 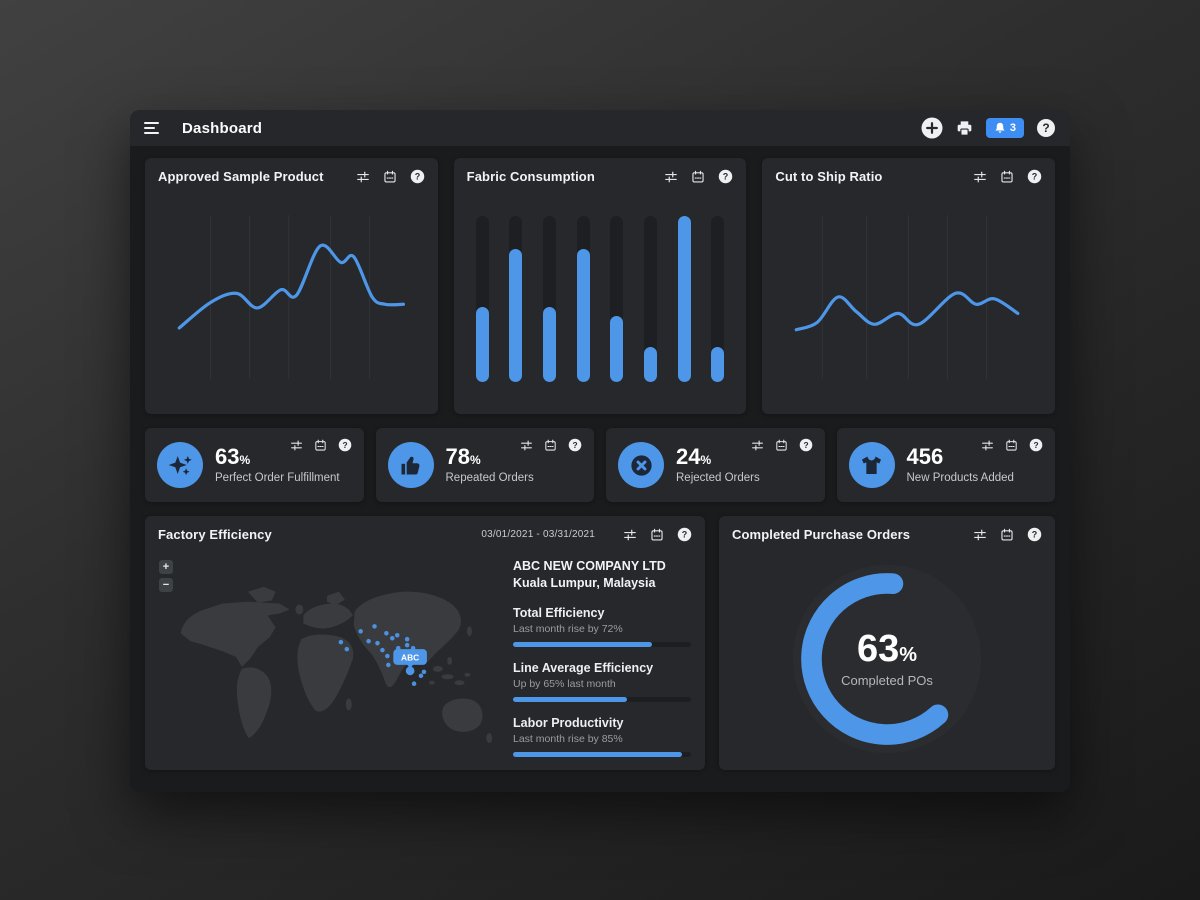 What do you see at coordinates (641, 465) in the screenshot?
I see `x-circle-icon` at bounding box center [641, 465].